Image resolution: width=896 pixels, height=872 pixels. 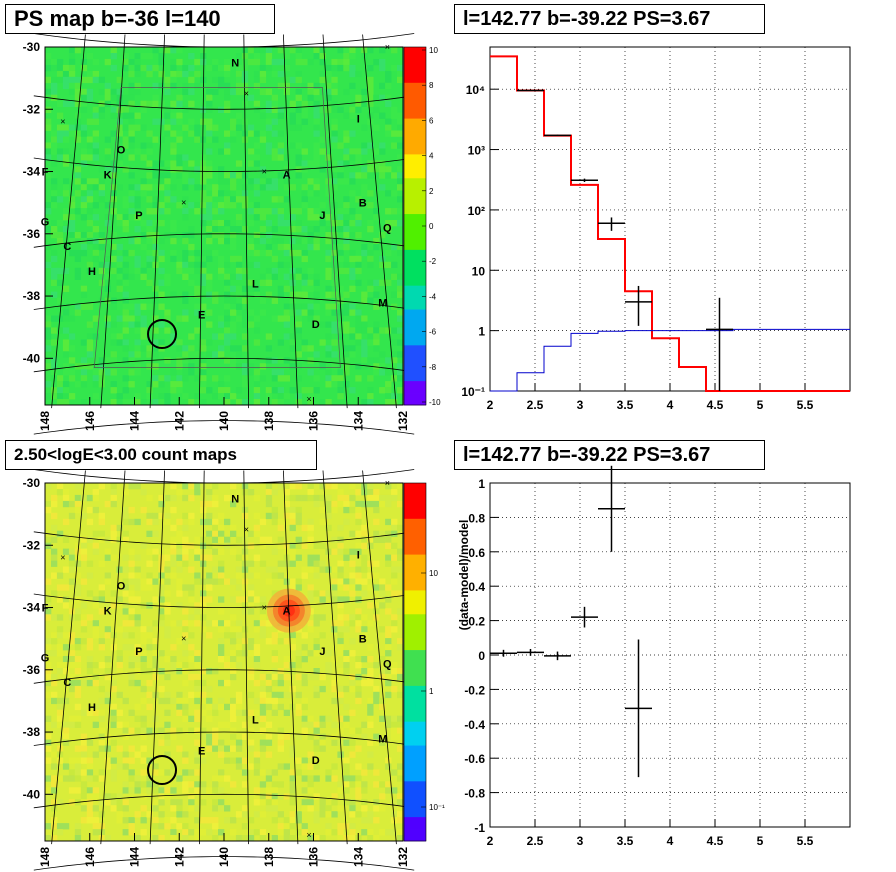 What do you see at coordinates (162, 334) in the screenshot?
I see `target-circle` at bounding box center [162, 334].